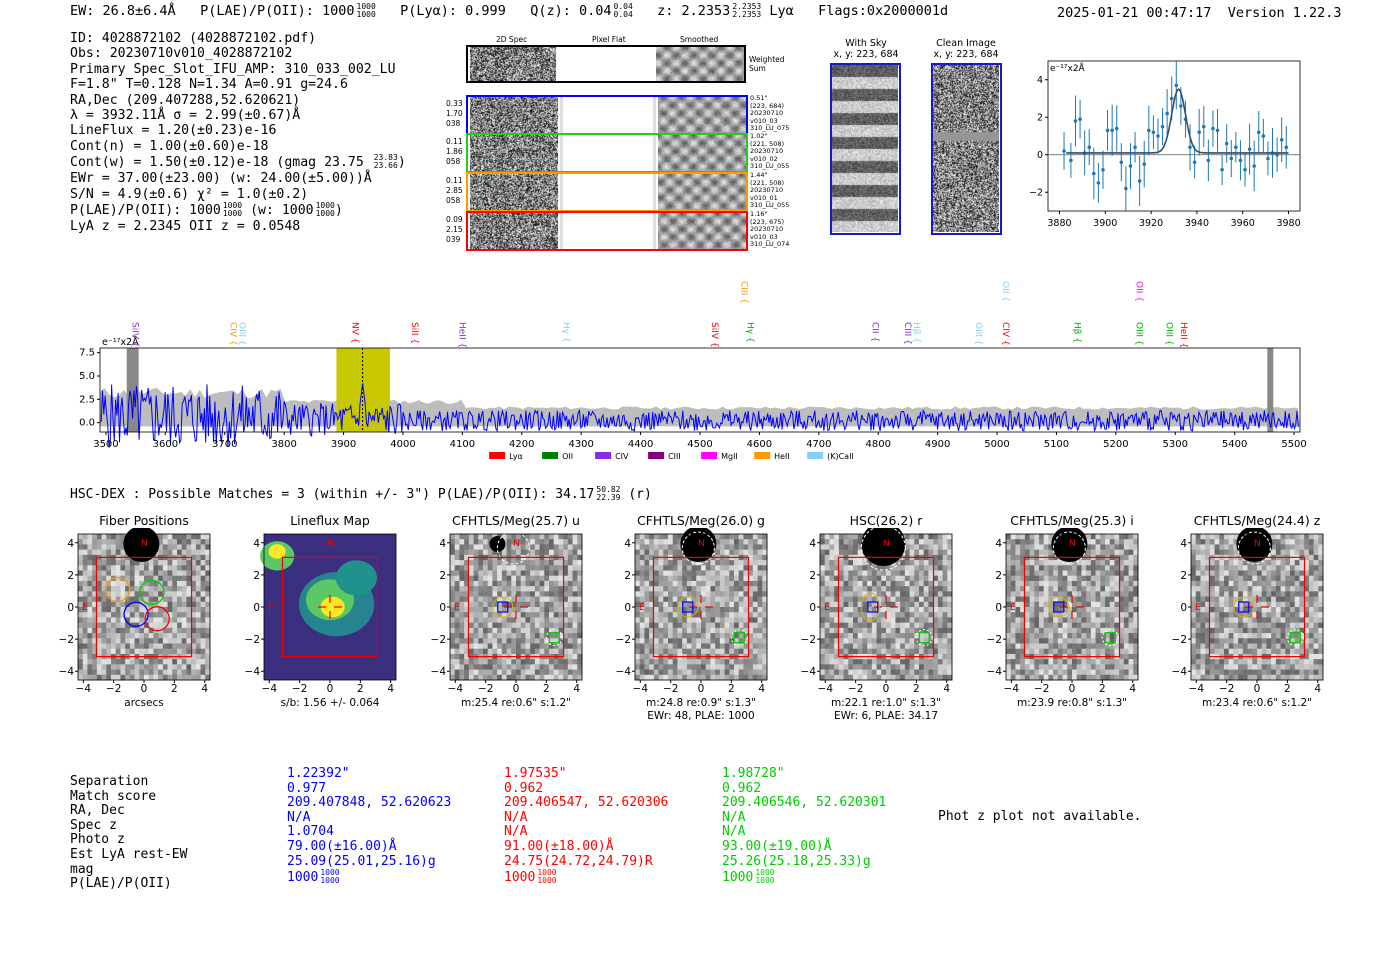 Image resolution: width=1400 pixels, height=953 pixels. I want to click on cutout-xtick: 2, so click(546, 689).